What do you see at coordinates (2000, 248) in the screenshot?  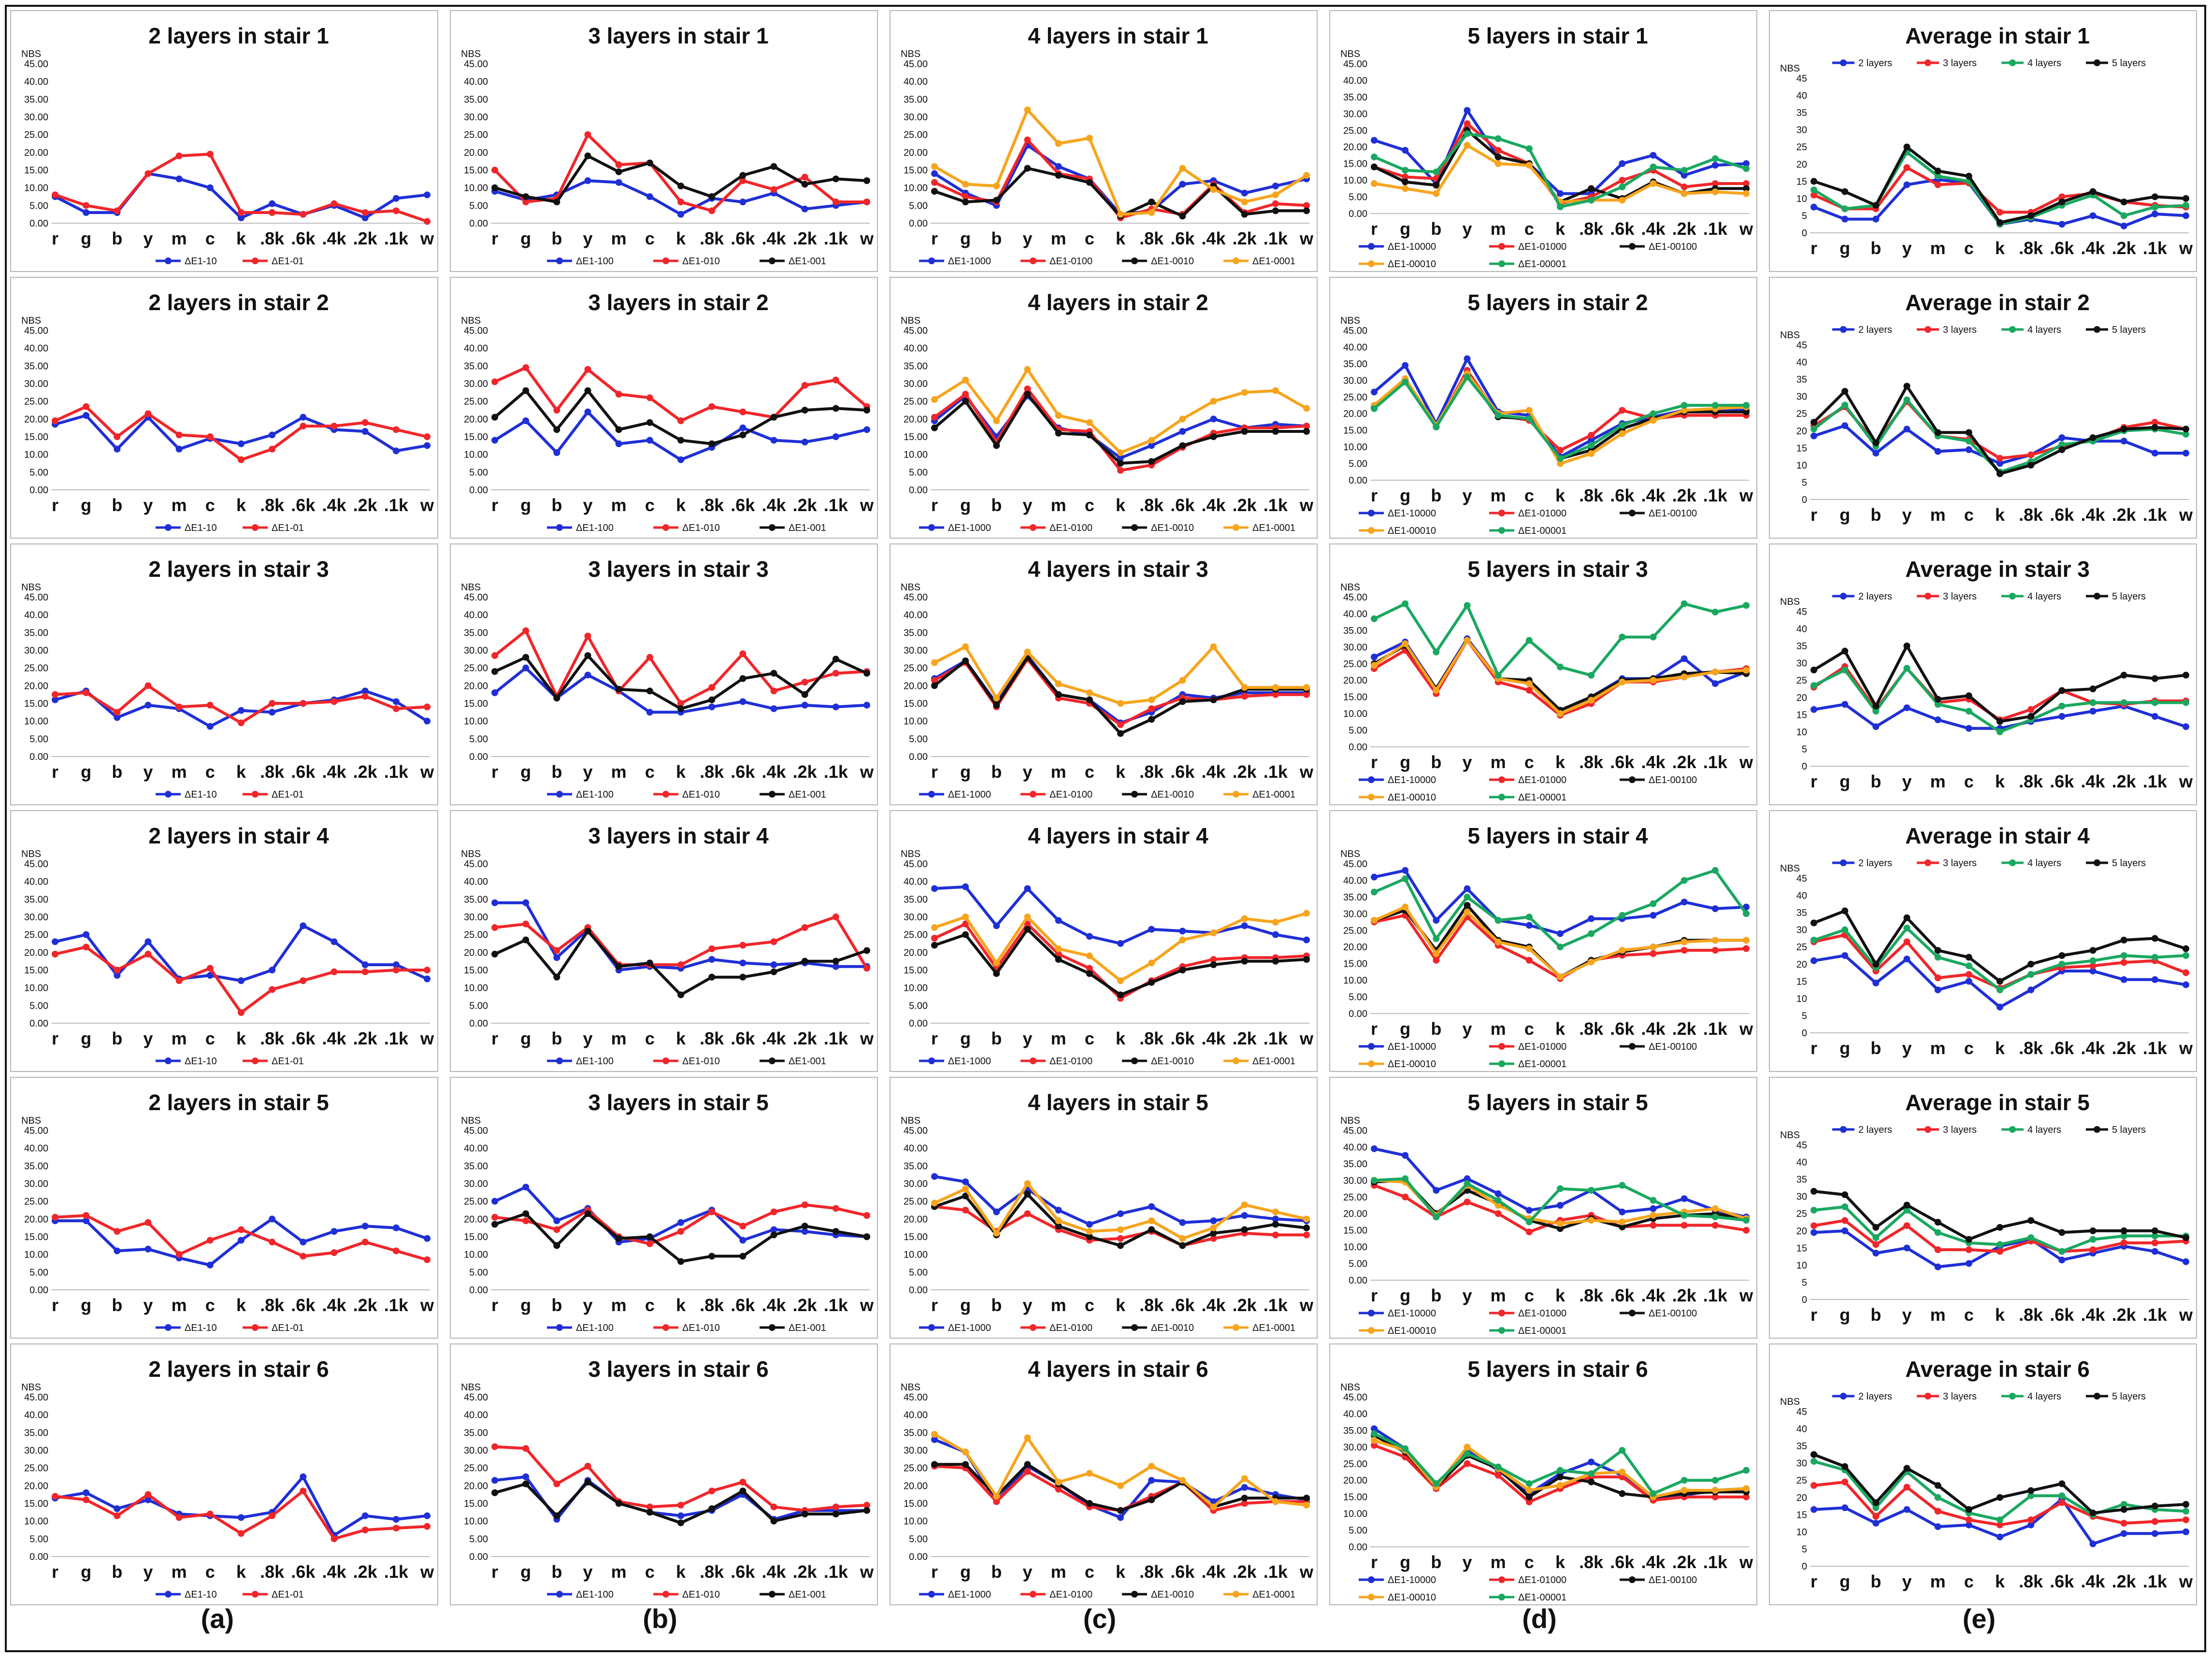 I see `x-tick-e1-6: k` at bounding box center [2000, 248].